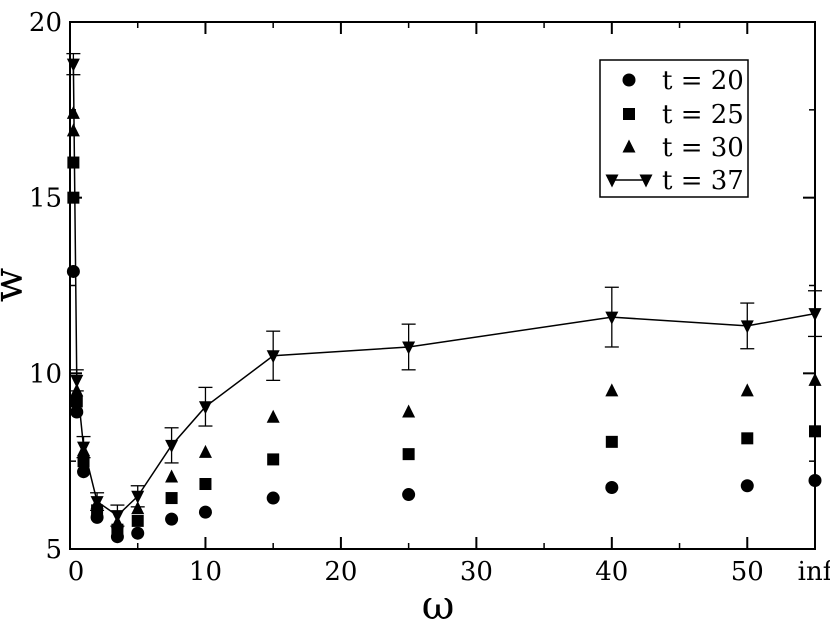 Image resolution: width=830 pixels, height=625 pixels. What do you see at coordinates (45, 374) in the screenshot?
I see `y-tick-label: 10` at bounding box center [45, 374].